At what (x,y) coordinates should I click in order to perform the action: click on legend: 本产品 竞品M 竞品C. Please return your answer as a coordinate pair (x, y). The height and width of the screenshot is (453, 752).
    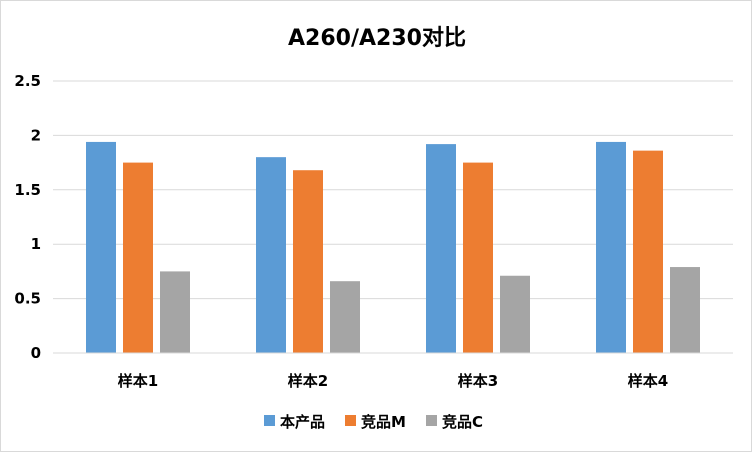
    Looking at the image, I should click on (373, 422).